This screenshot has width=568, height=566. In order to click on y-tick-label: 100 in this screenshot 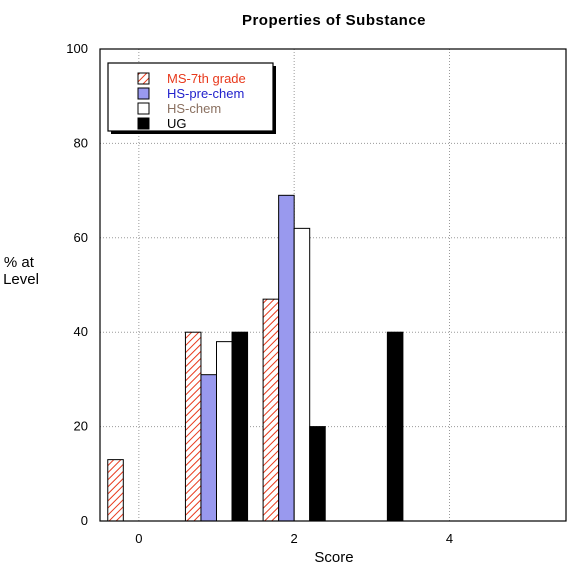, I will do `click(77, 48)`.